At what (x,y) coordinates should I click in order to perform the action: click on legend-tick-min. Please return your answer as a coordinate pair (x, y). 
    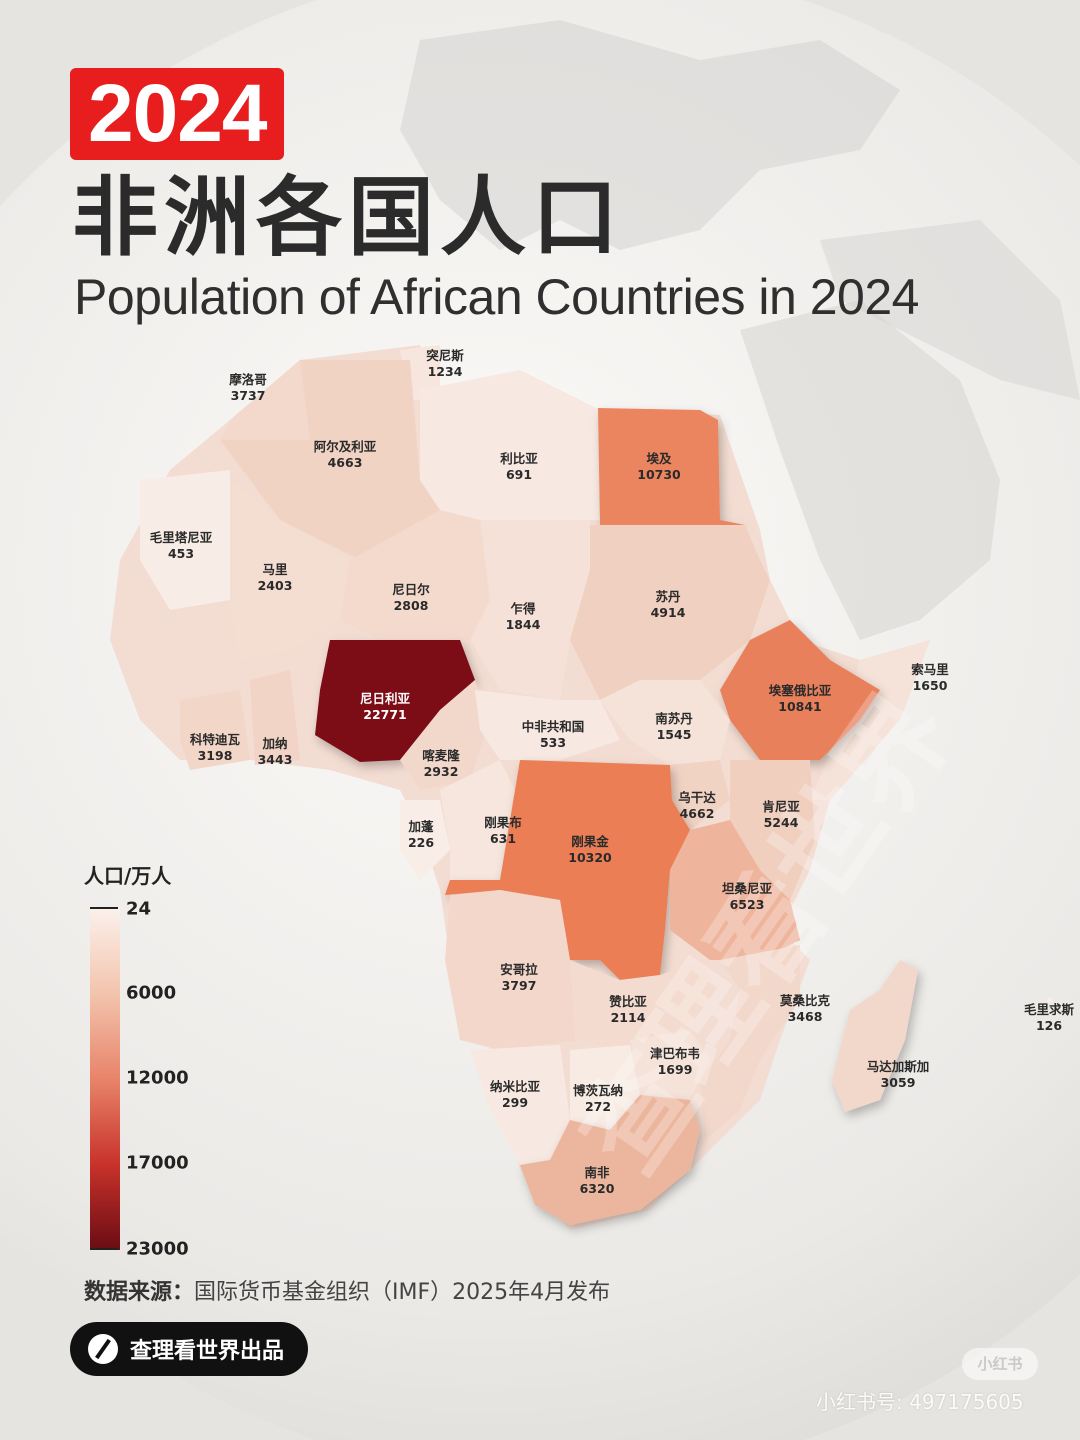
    Looking at the image, I should click on (104, 908).